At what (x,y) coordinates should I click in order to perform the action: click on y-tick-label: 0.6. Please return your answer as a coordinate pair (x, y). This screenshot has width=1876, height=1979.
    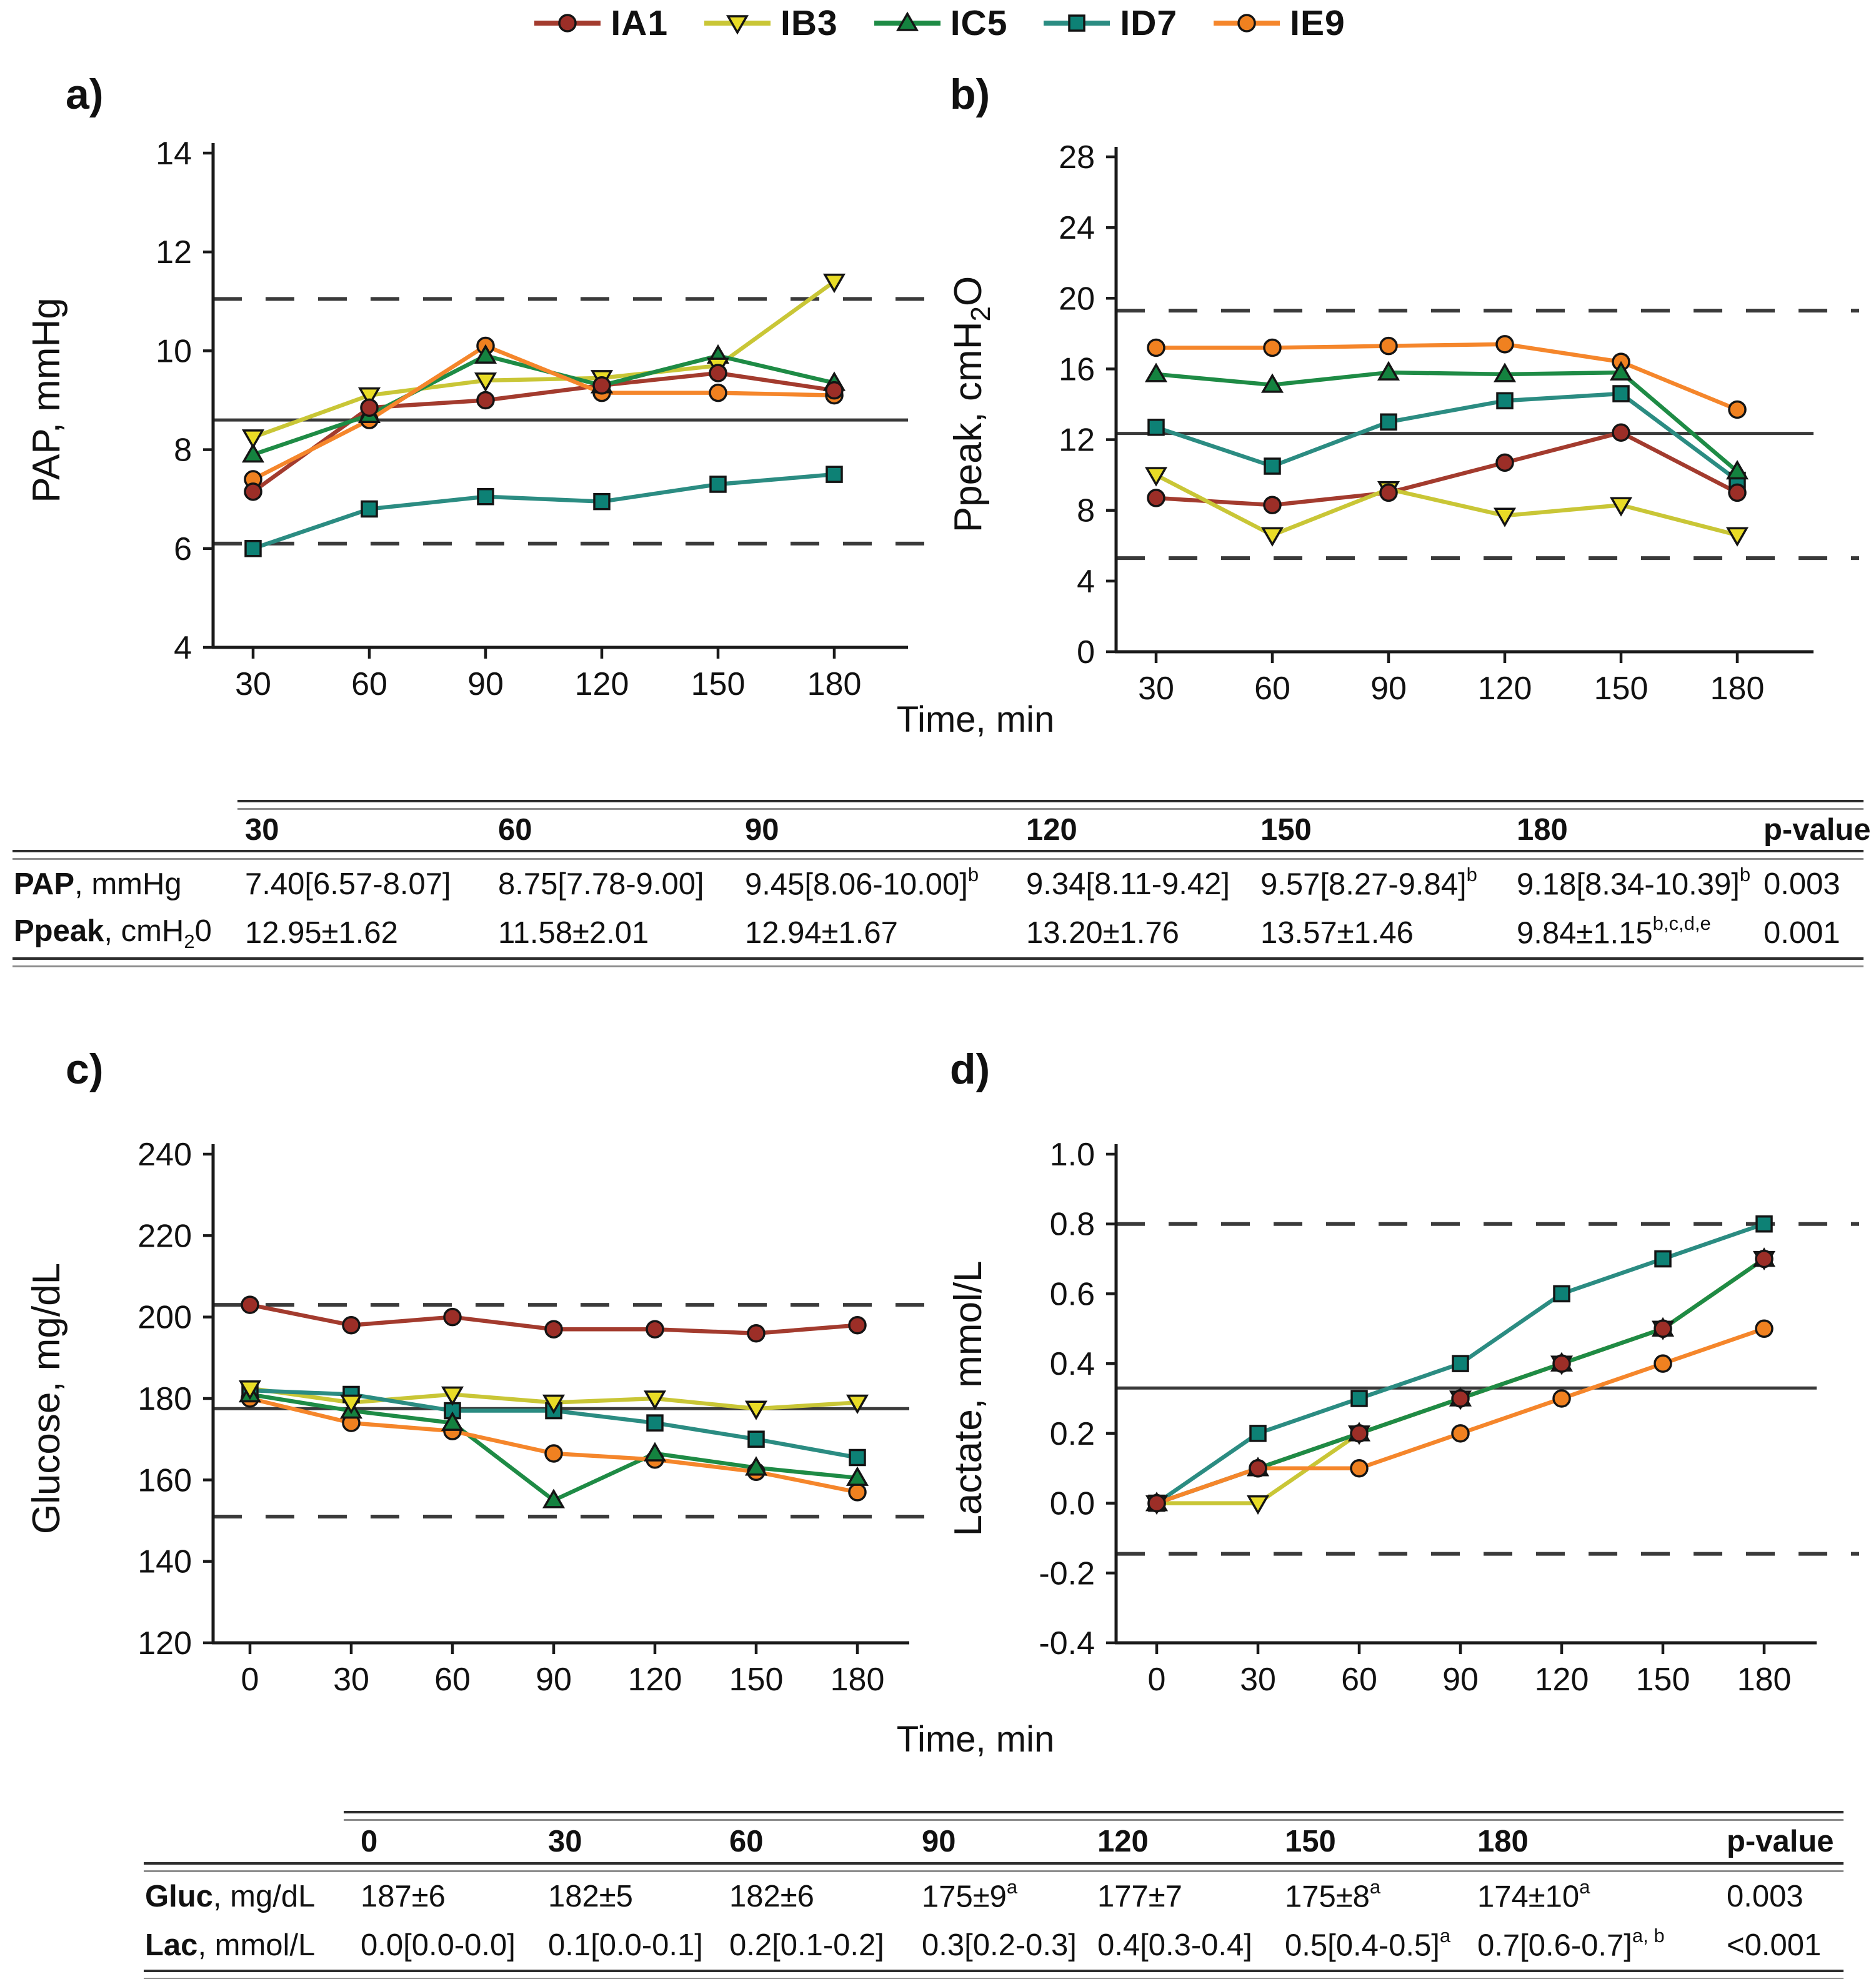
    Looking at the image, I should click on (1072, 1294).